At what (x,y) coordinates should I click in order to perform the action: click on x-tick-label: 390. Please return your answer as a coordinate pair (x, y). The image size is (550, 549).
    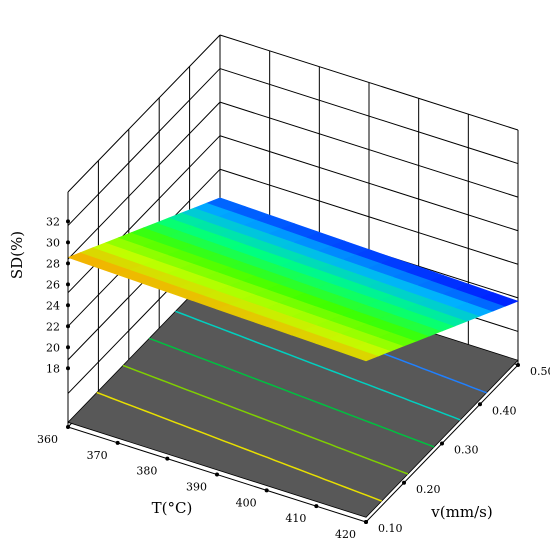
    Looking at the image, I should click on (196, 487).